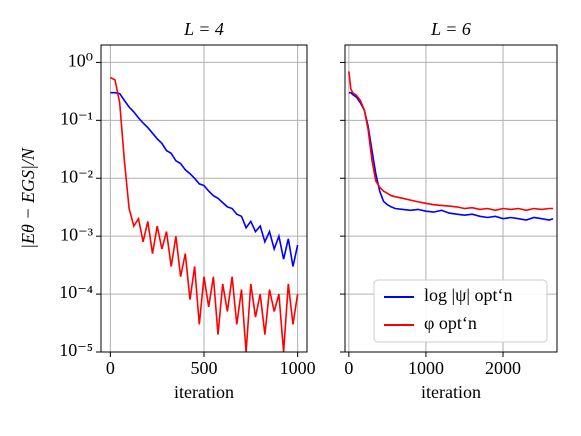  I want to click on y-tick-label: 10⁻⁵, so click(76, 350).